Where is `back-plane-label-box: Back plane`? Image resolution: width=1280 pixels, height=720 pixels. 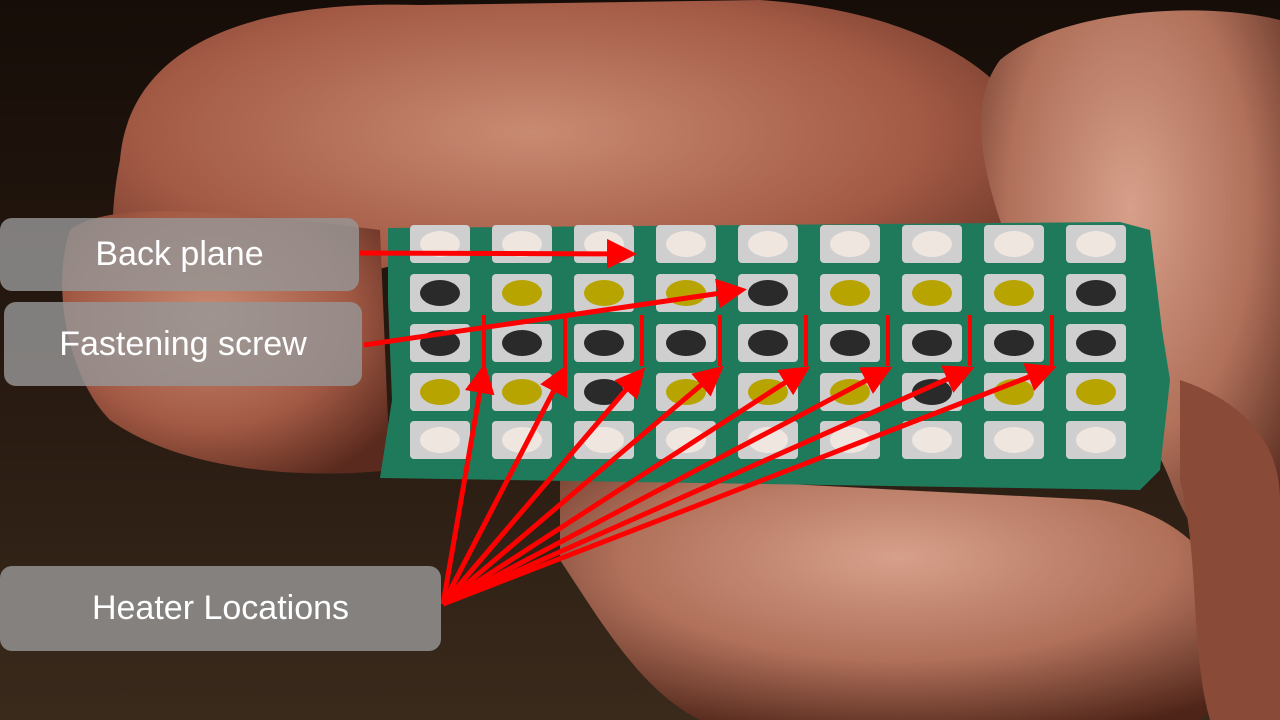 back-plane-label-box: Back plane is located at coordinates (179, 254).